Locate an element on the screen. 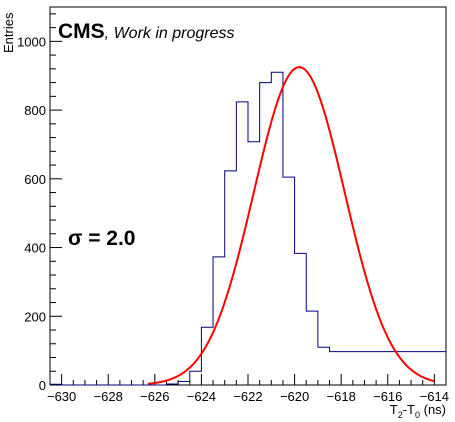 The height and width of the screenshot is (422, 455). x-tick-label: −628 is located at coordinates (108, 396).